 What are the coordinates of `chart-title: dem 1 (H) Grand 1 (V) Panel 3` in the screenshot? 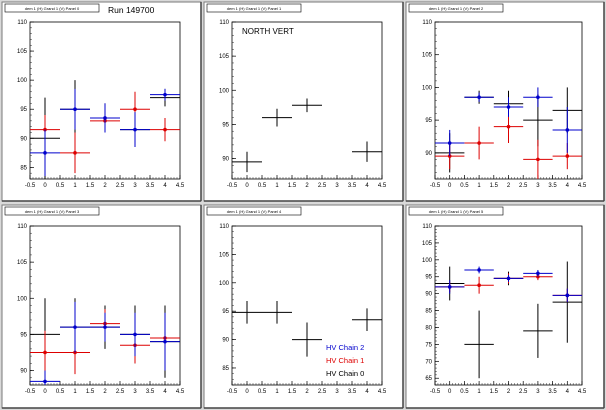 It's located at (52, 211).